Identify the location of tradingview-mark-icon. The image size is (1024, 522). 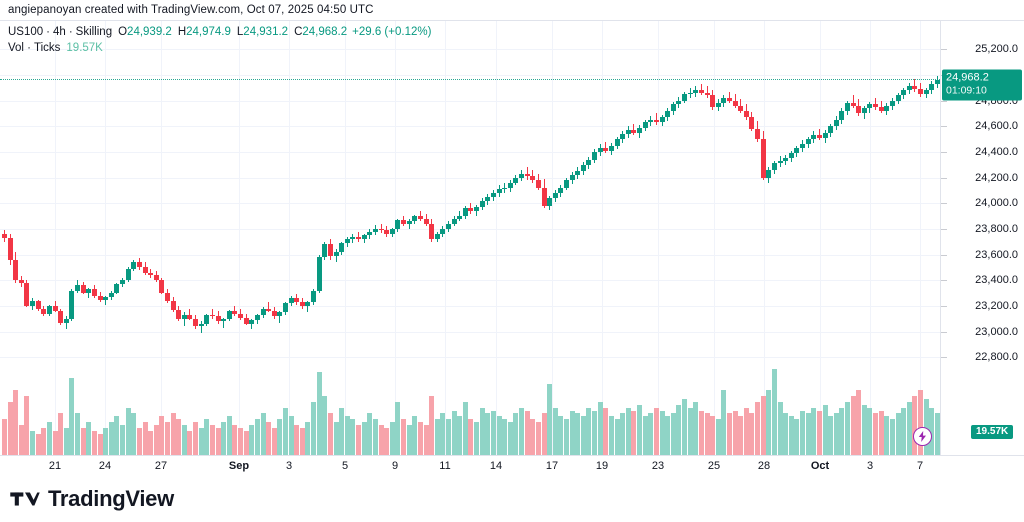
(25, 499).